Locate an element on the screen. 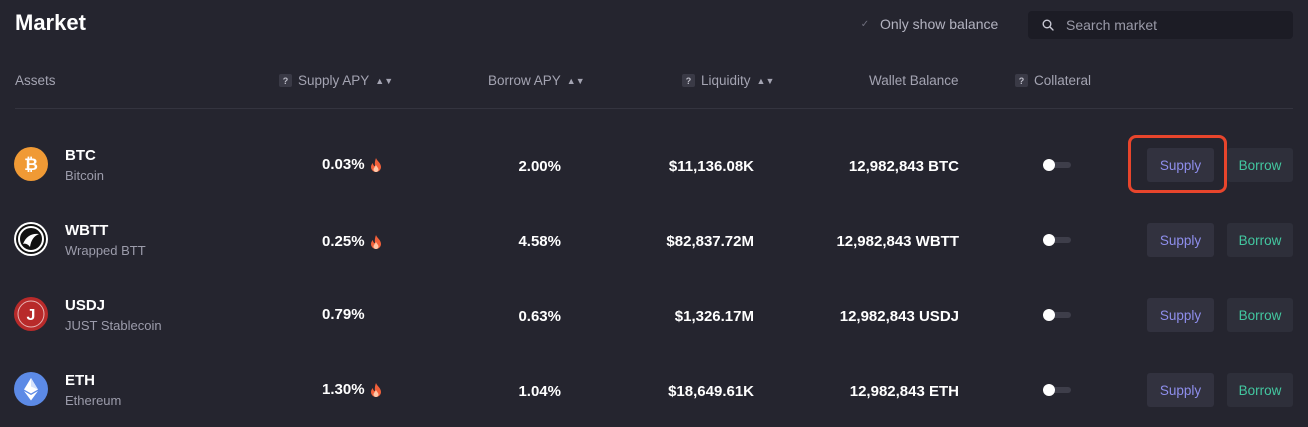 Image resolution: width=1308 pixels, height=427 pixels. usdj-icon: J is located at coordinates (31, 314).